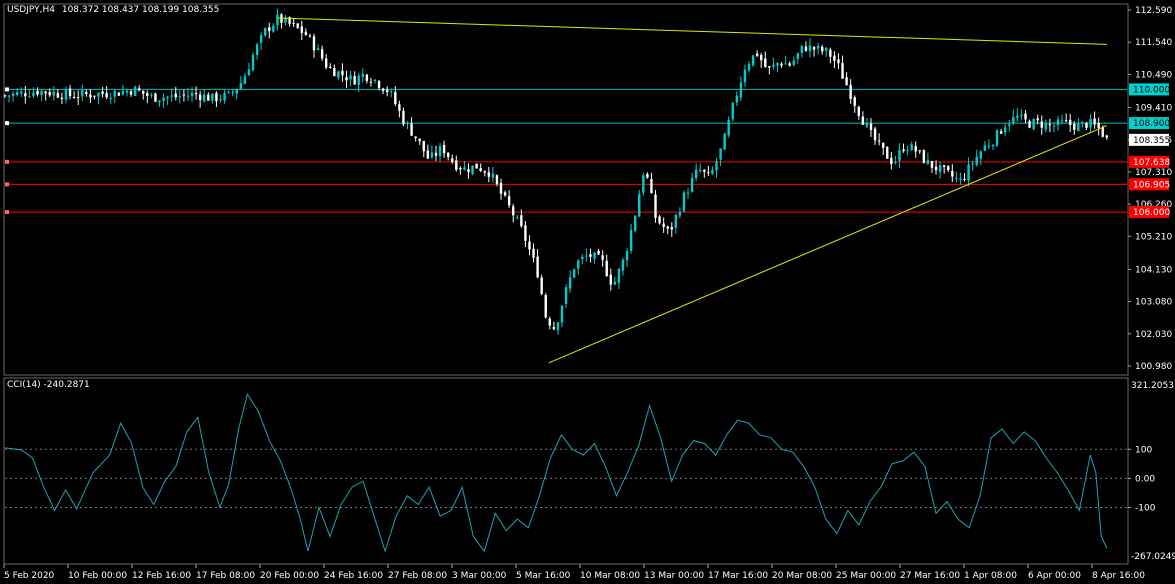 The width and height of the screenshot is (1175, 584). What do you see at coordinates (1153, 557) in the screenshot?
I see `cci-scale-min: -267.0249` at bounding box center [1153, 557].